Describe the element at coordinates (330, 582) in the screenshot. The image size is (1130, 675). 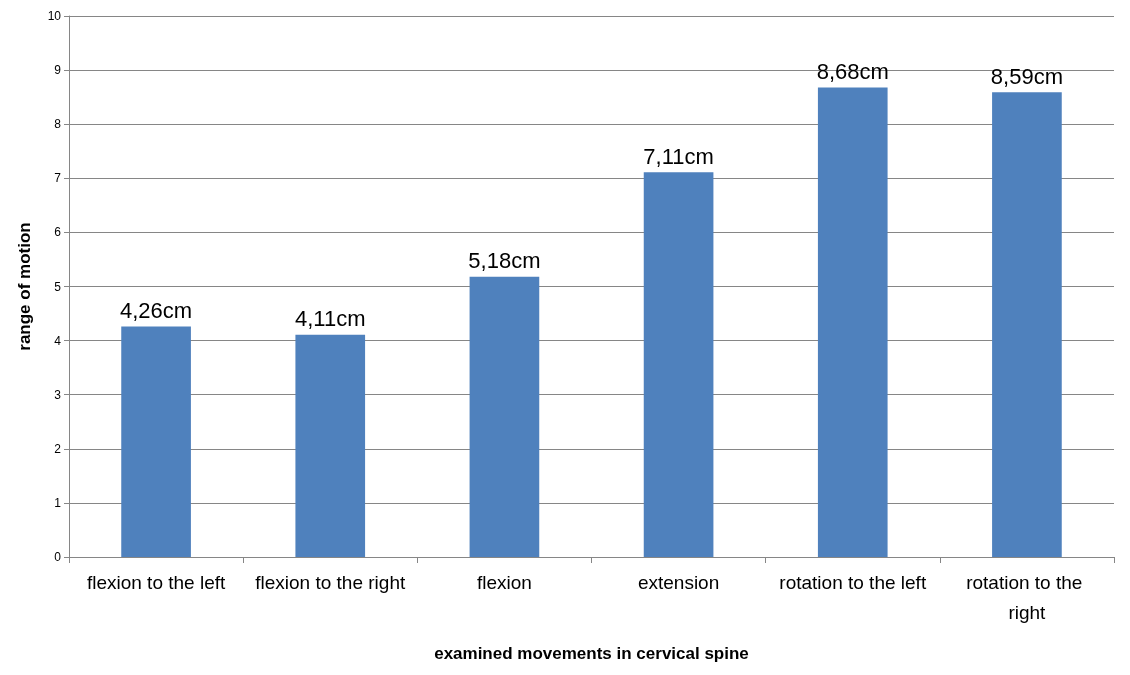
I see `x-tick-label: flexion to the right` at that location.